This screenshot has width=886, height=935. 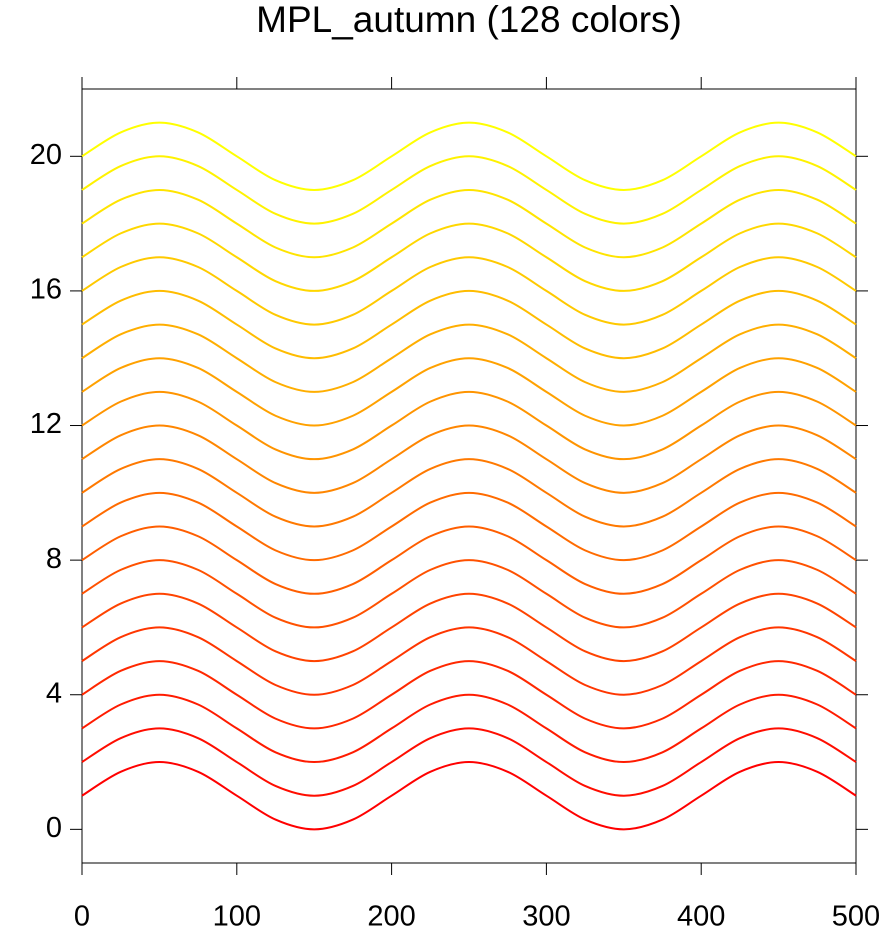 What do you see at coordinates (46, 290) in the screenshot?
I see `y-tick-label: 16` at bounding box center [46, 290].